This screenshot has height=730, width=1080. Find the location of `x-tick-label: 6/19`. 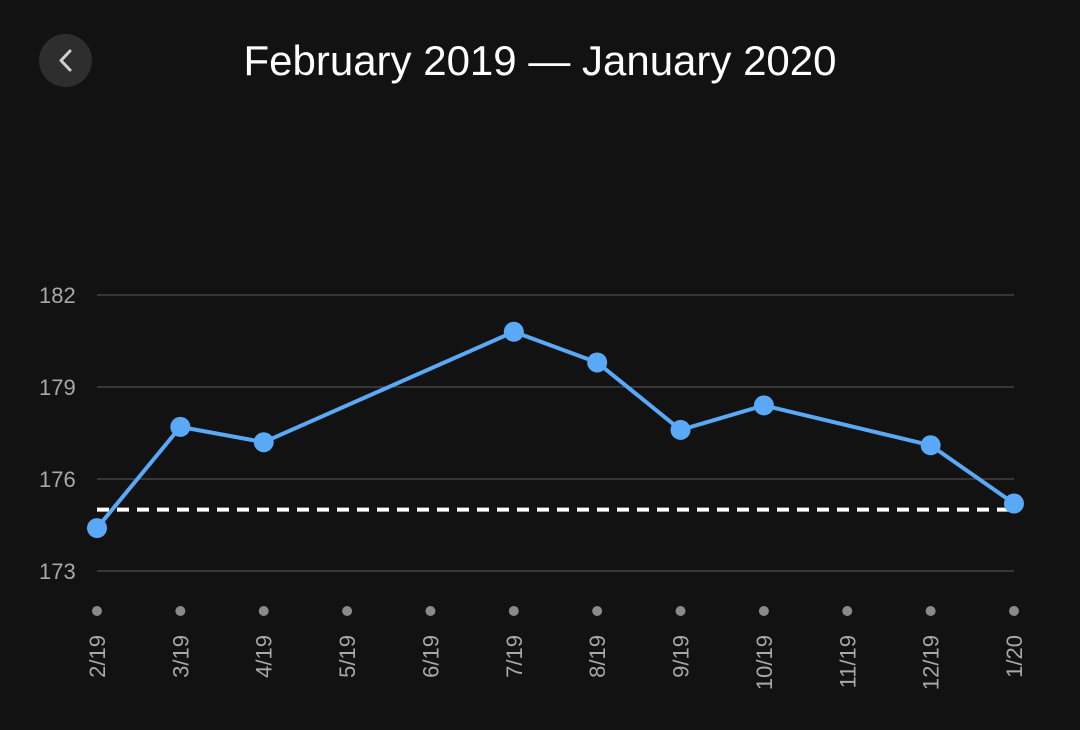

x-tick-label: 6/19 is located at coordinates (430, 656).